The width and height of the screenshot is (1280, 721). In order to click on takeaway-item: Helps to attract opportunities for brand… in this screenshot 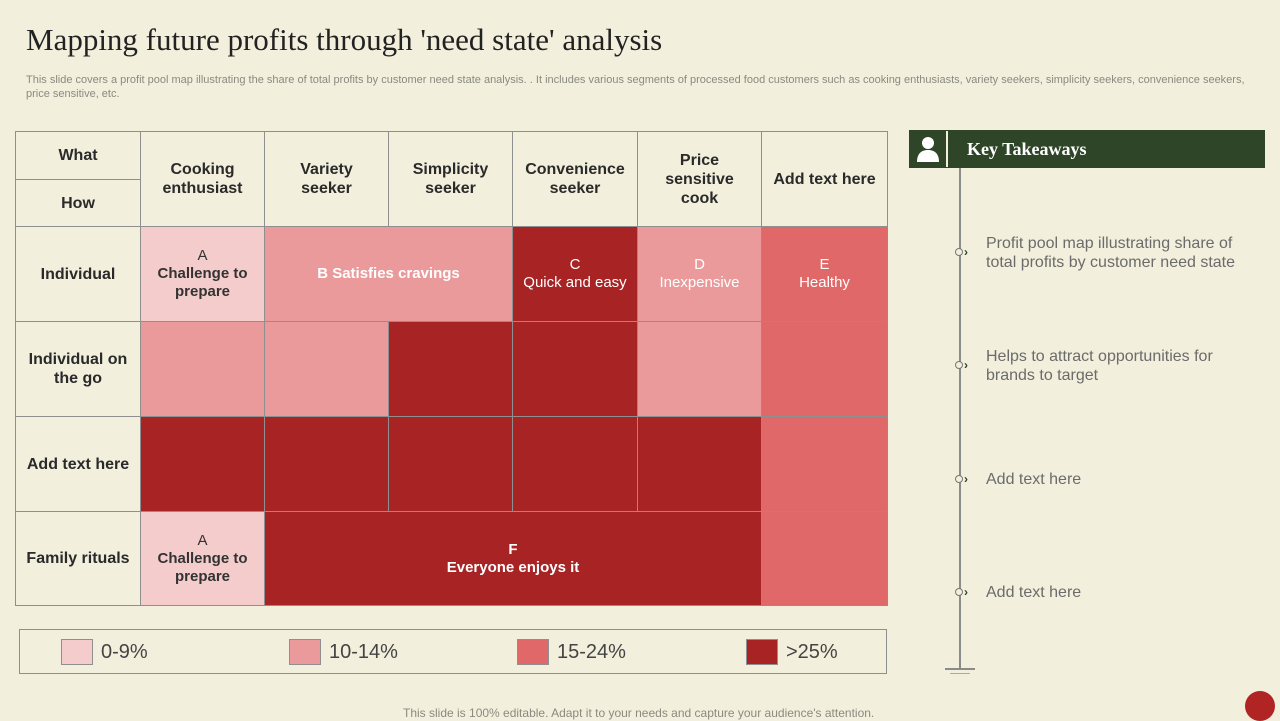, I will do `click(1099, 366)`.